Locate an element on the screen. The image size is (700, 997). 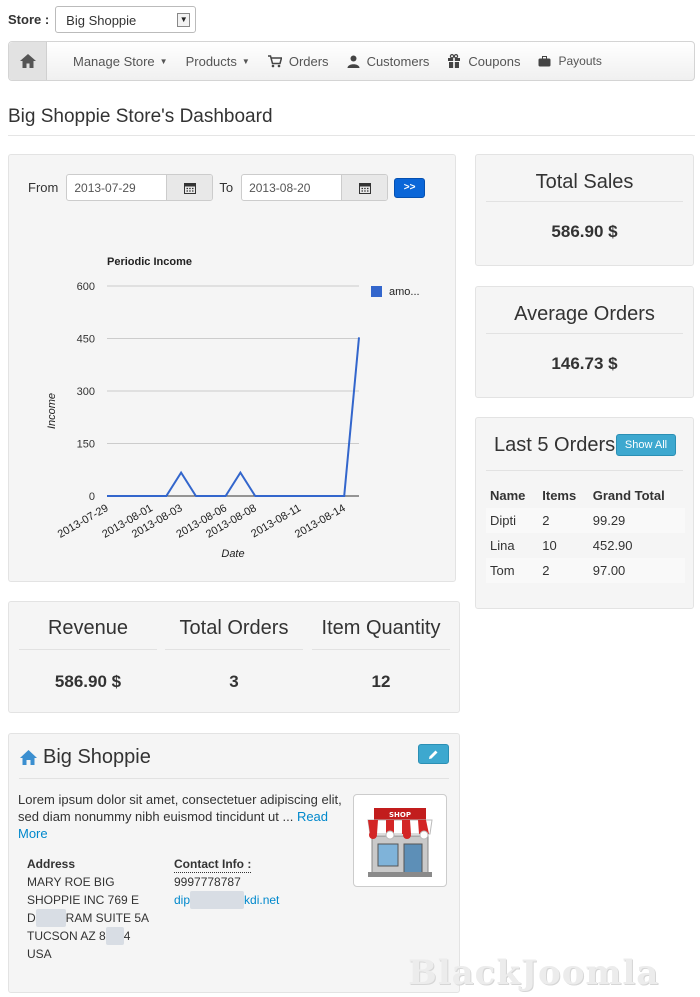
chart-title: Periodic Income is located at coordinates (149, 262).